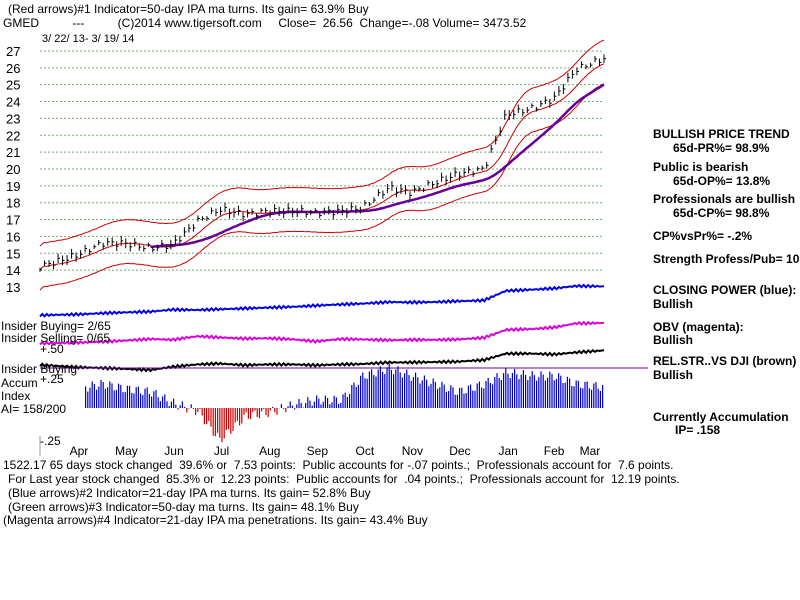  Describe the element at coordinates (673, 375) in the screenshot. I see `rel-str-status: Bullish` at that location.